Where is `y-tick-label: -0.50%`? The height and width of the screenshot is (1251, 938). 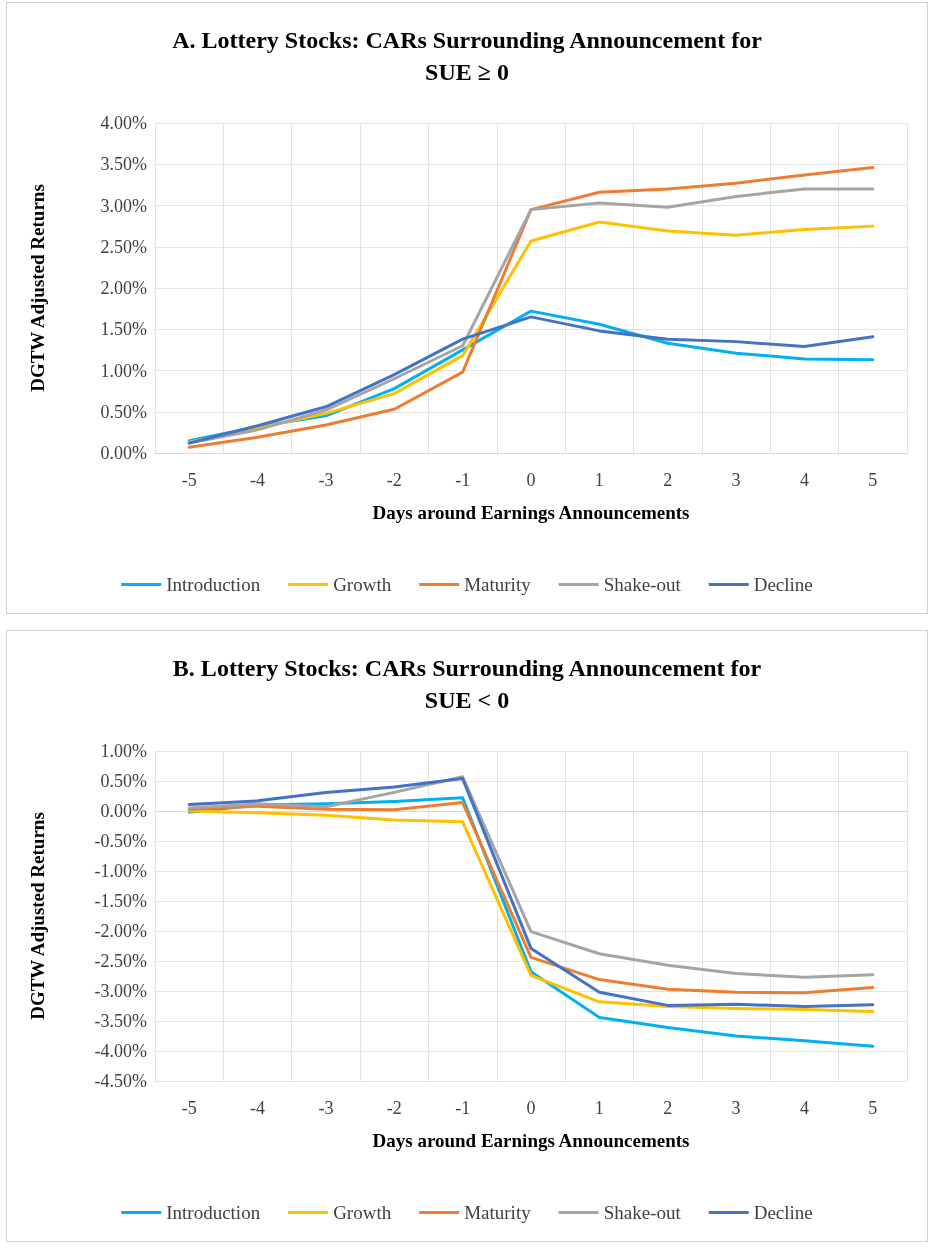
y-tick-label: -0.50% is located at coordinates (120, 841).